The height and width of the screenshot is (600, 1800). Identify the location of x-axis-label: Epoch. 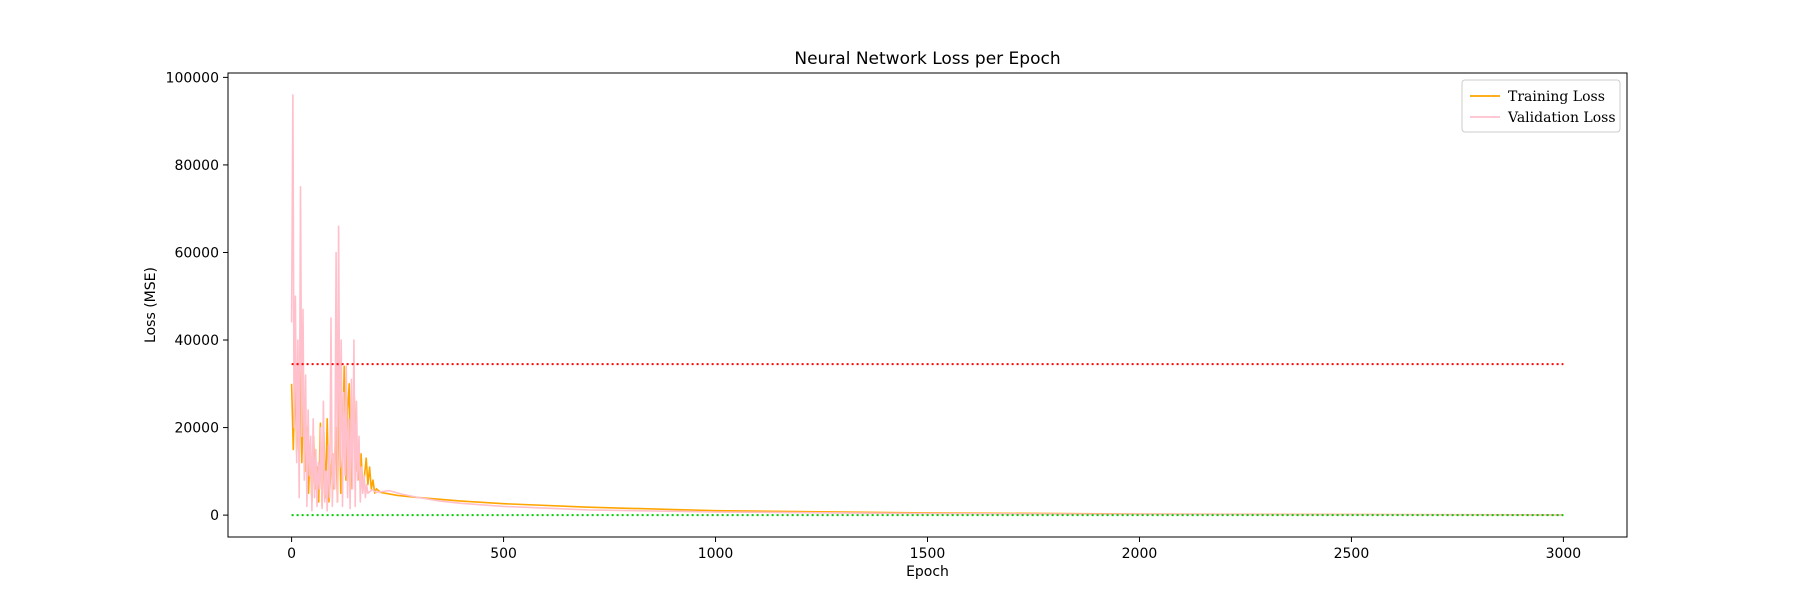
(927, 572).